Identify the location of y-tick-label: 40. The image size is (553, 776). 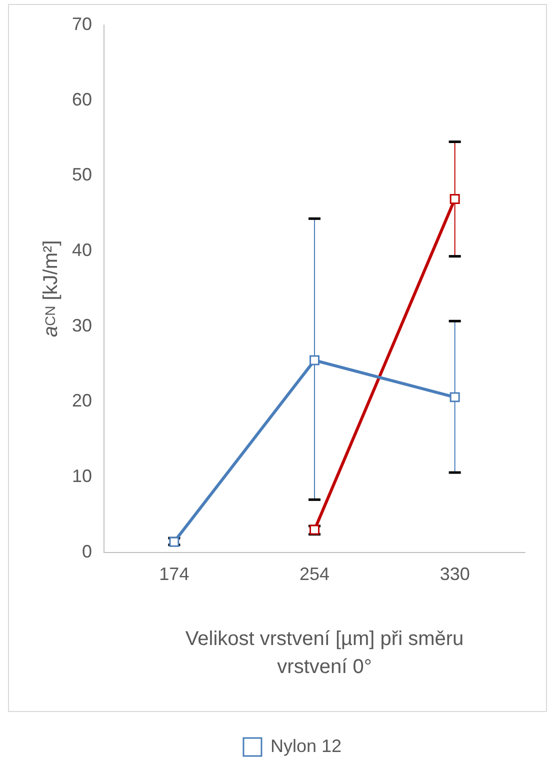
(82, 250).